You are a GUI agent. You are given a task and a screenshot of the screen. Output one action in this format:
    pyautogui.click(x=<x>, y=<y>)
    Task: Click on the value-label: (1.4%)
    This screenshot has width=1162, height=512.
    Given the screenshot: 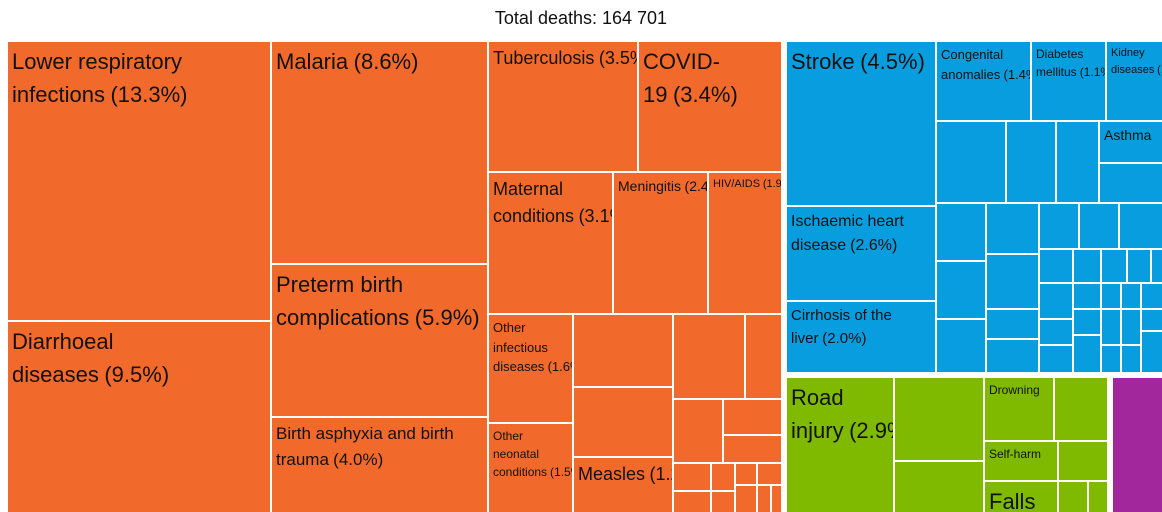 What is the action you would take?
    pyautogui.click(x=1016, y=74)
    